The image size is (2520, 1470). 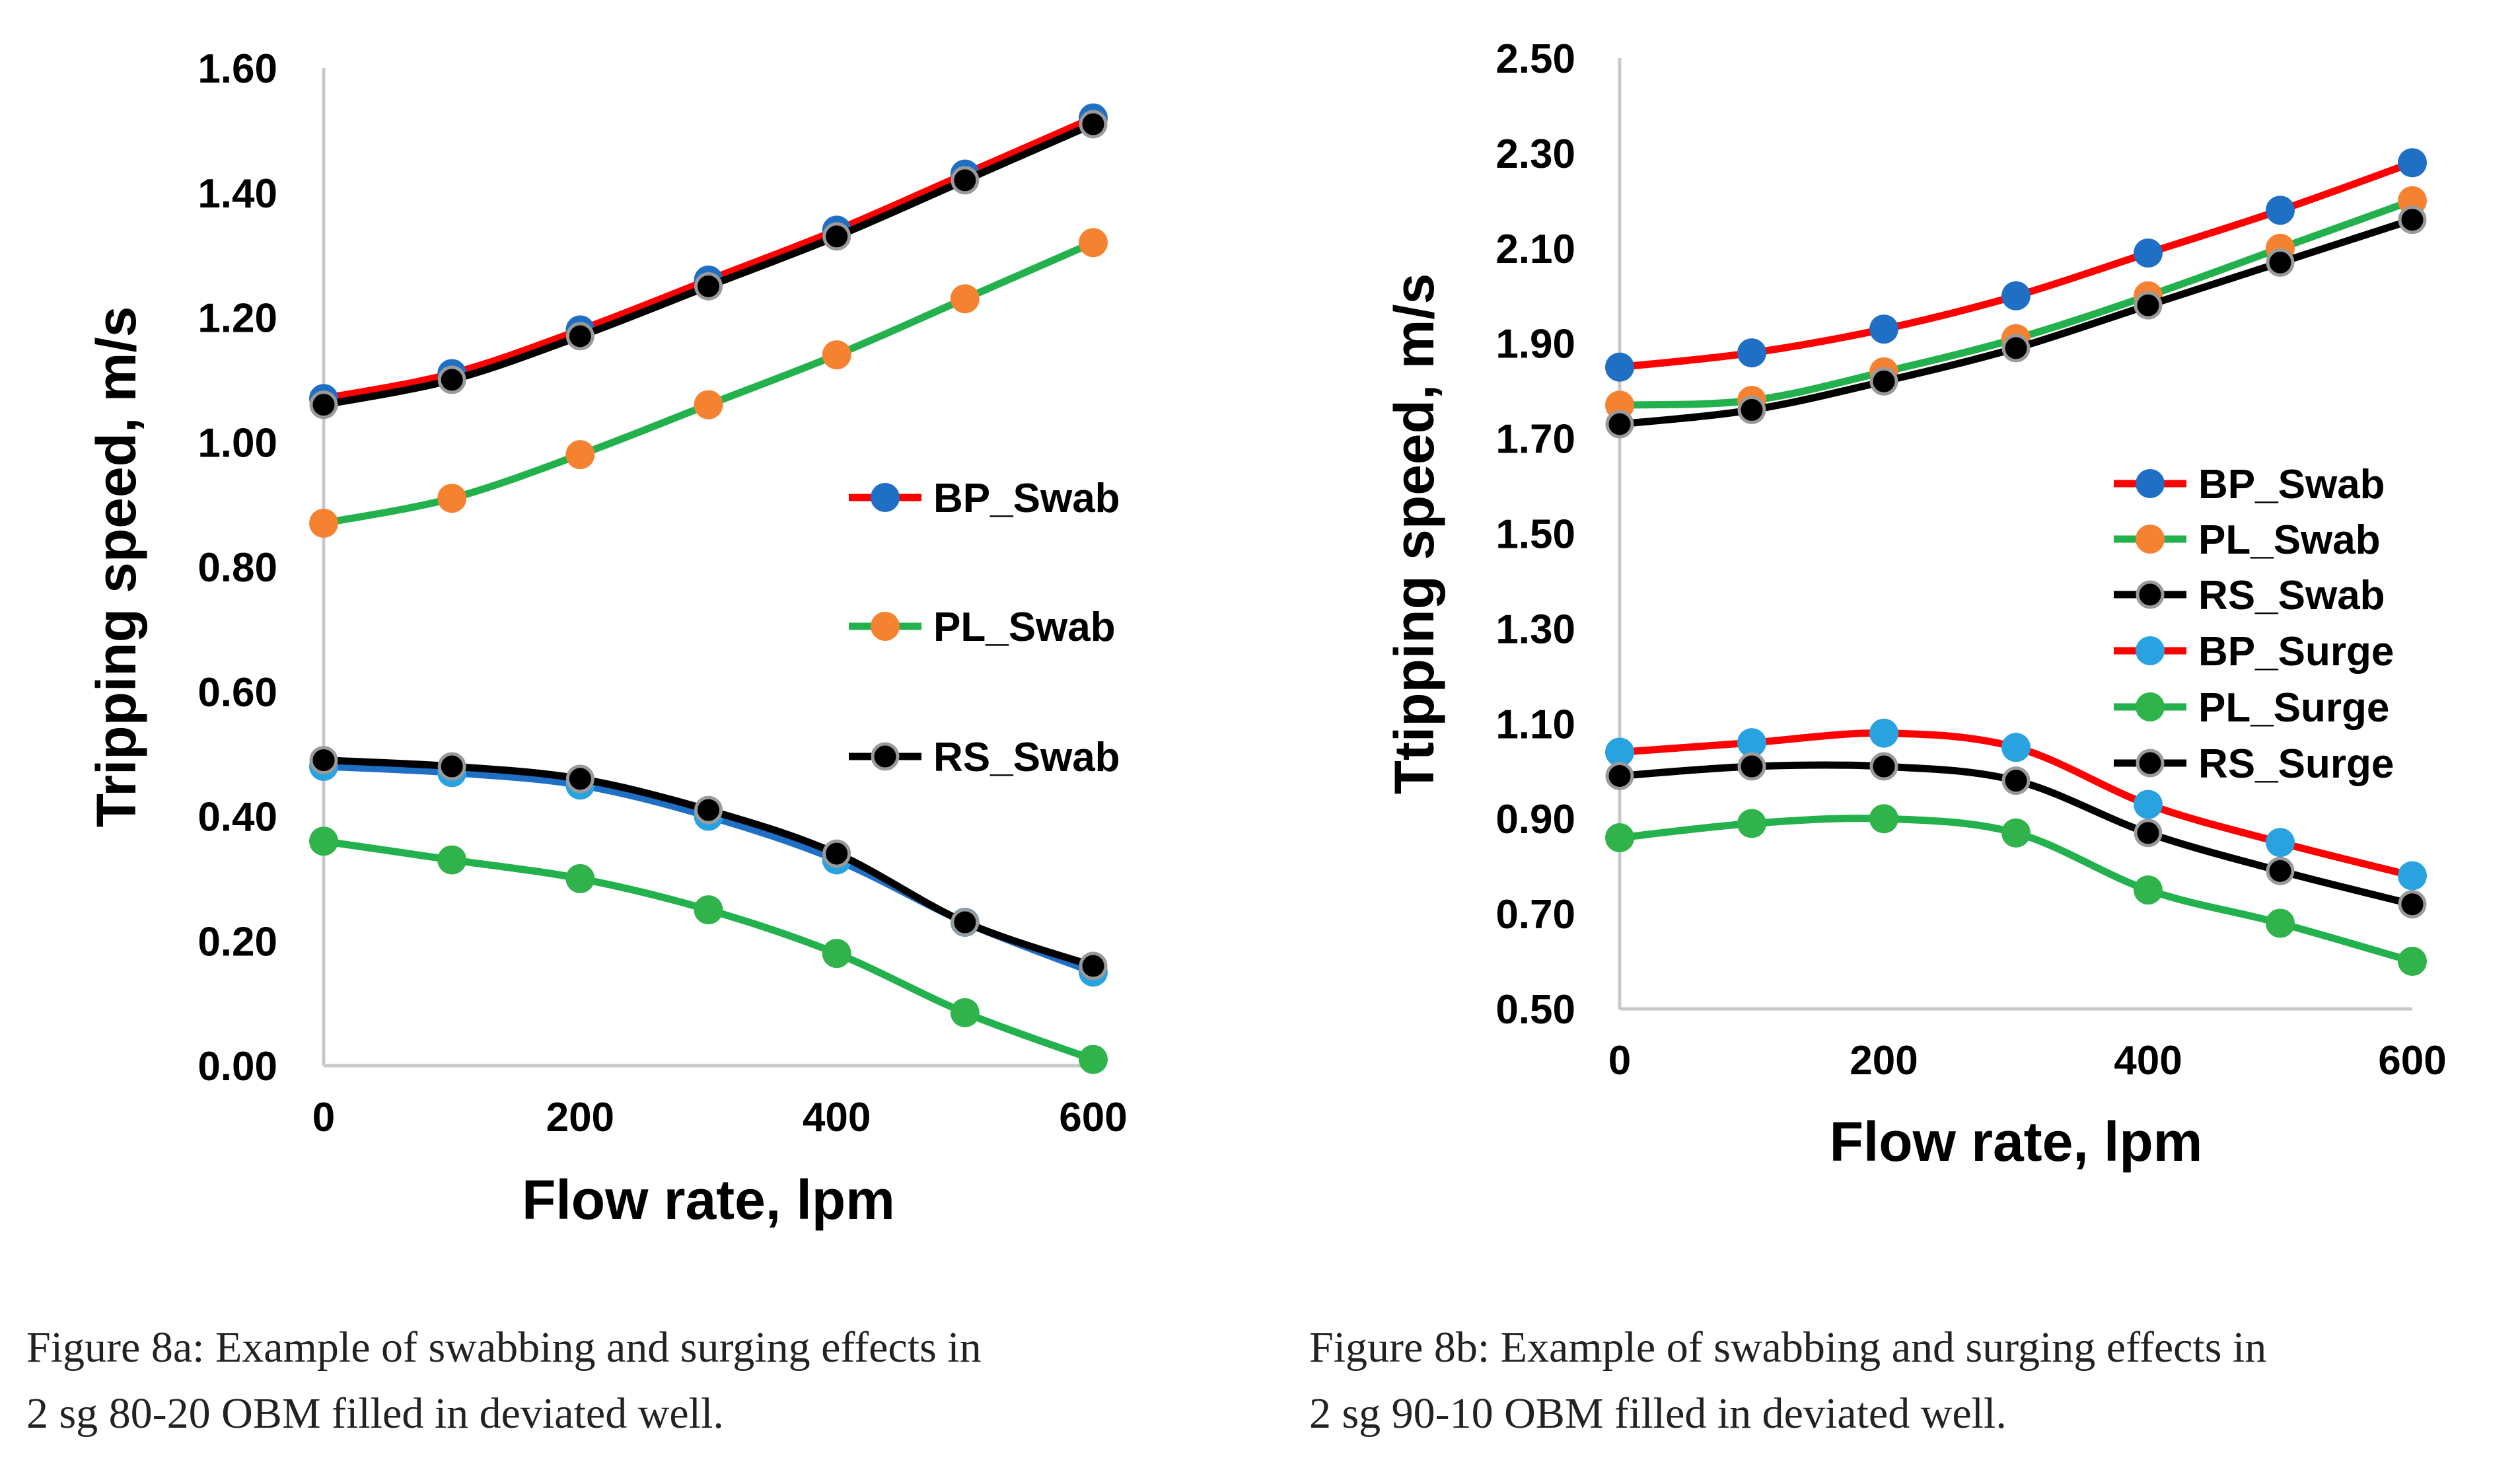 I want to click on y-tick-label: 2.30, so click(x=1535, y=154).